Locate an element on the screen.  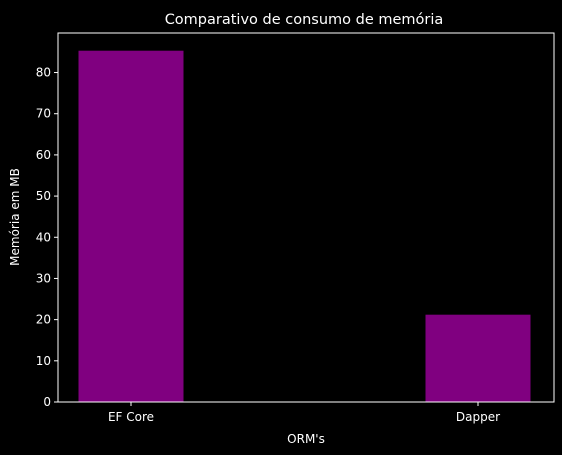
y-tick-label: 40 is located at coordinates (43, 237).